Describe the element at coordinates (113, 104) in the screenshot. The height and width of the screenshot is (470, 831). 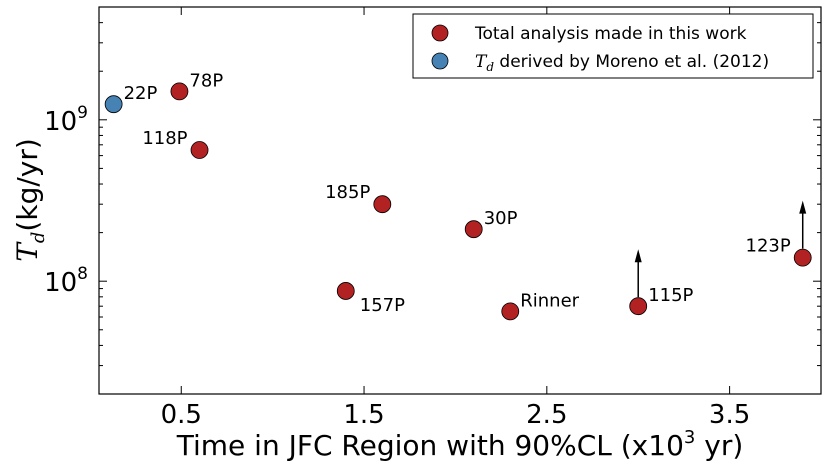
I see `point-22P` at that location.